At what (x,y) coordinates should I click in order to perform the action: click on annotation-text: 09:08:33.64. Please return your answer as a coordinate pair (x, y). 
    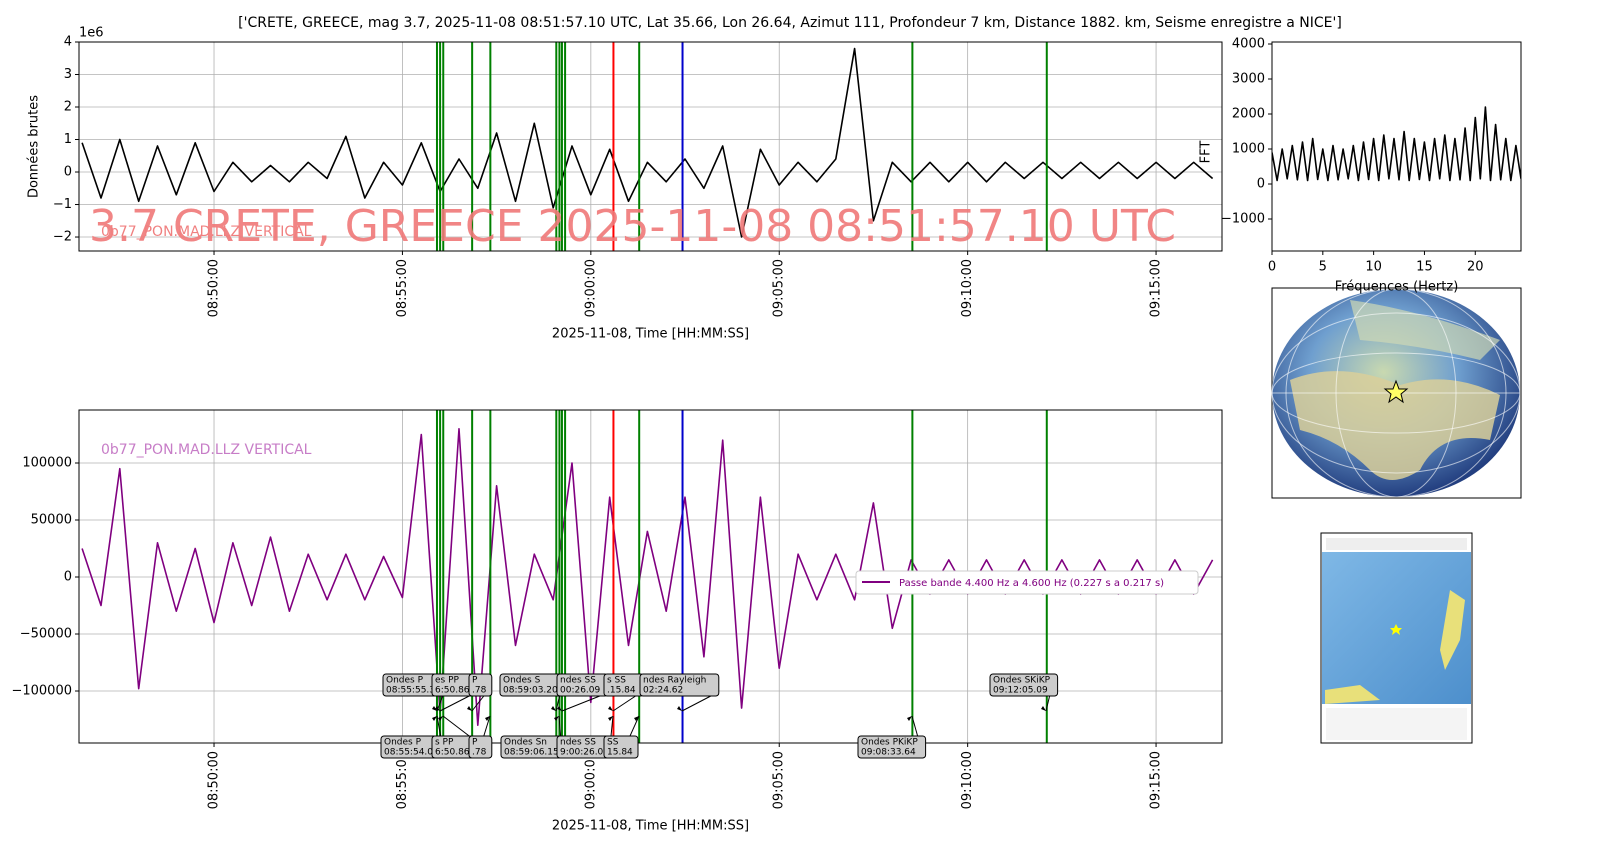
    Looking at the image, I should click on (888, 753).